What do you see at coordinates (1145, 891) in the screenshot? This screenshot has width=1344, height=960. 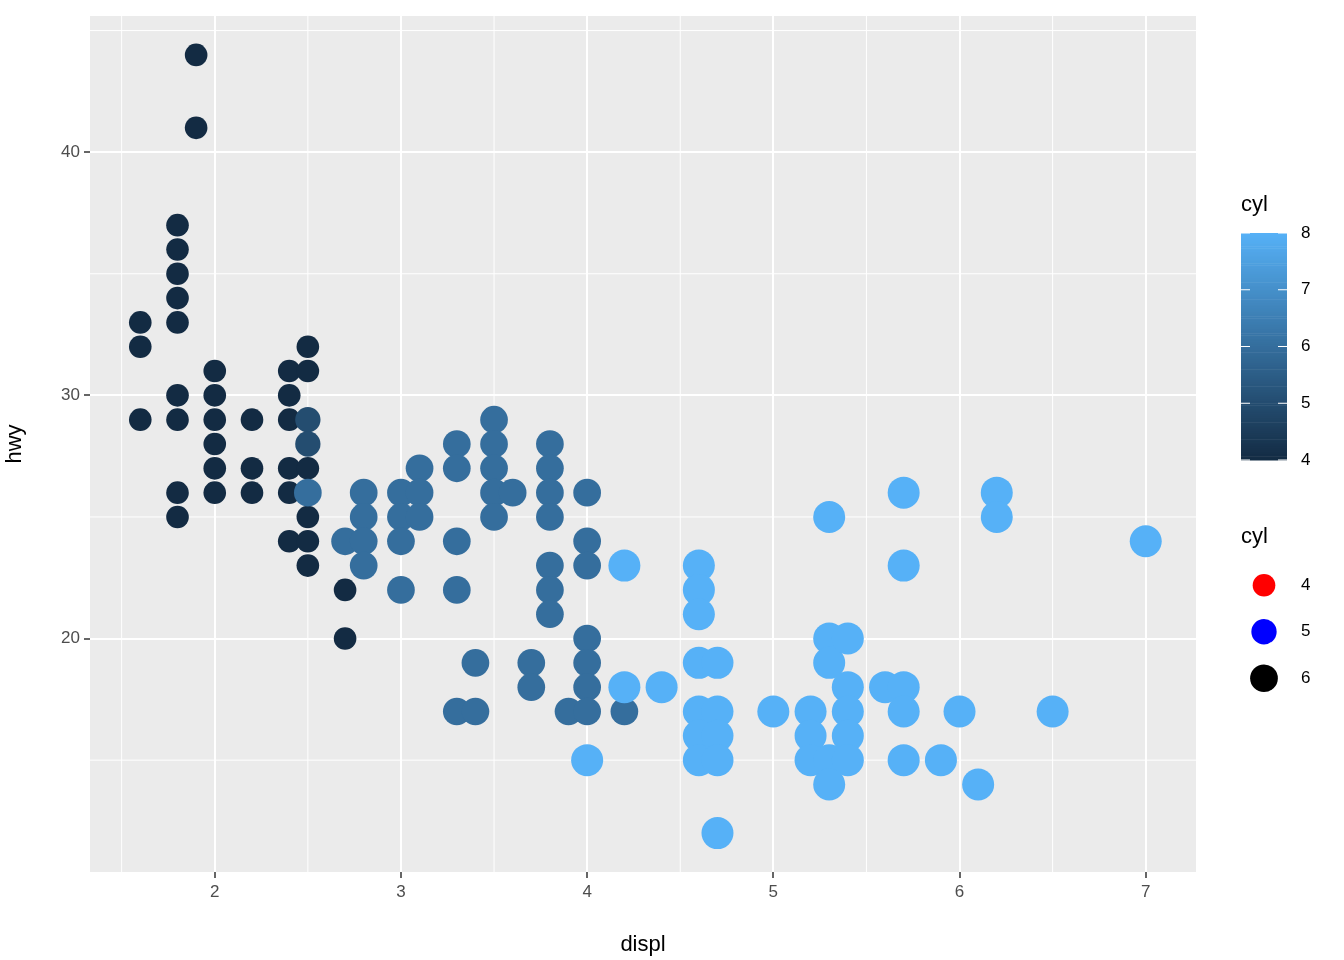 I see `x-tick-label: 7` at bounding box center [1145, 891].